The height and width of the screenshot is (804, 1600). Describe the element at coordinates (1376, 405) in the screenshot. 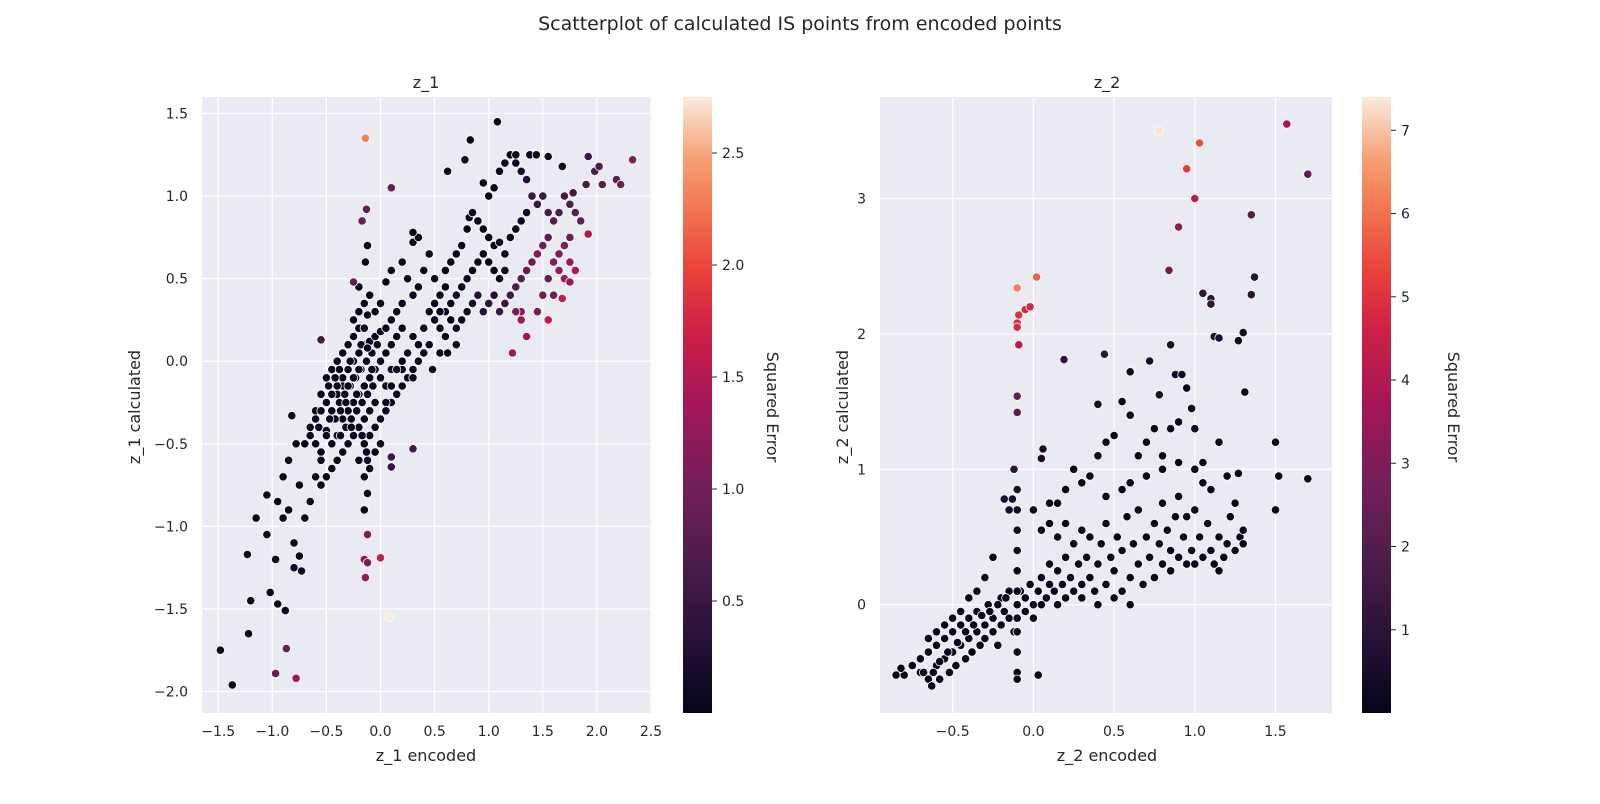

I see `colorbar` at that location.